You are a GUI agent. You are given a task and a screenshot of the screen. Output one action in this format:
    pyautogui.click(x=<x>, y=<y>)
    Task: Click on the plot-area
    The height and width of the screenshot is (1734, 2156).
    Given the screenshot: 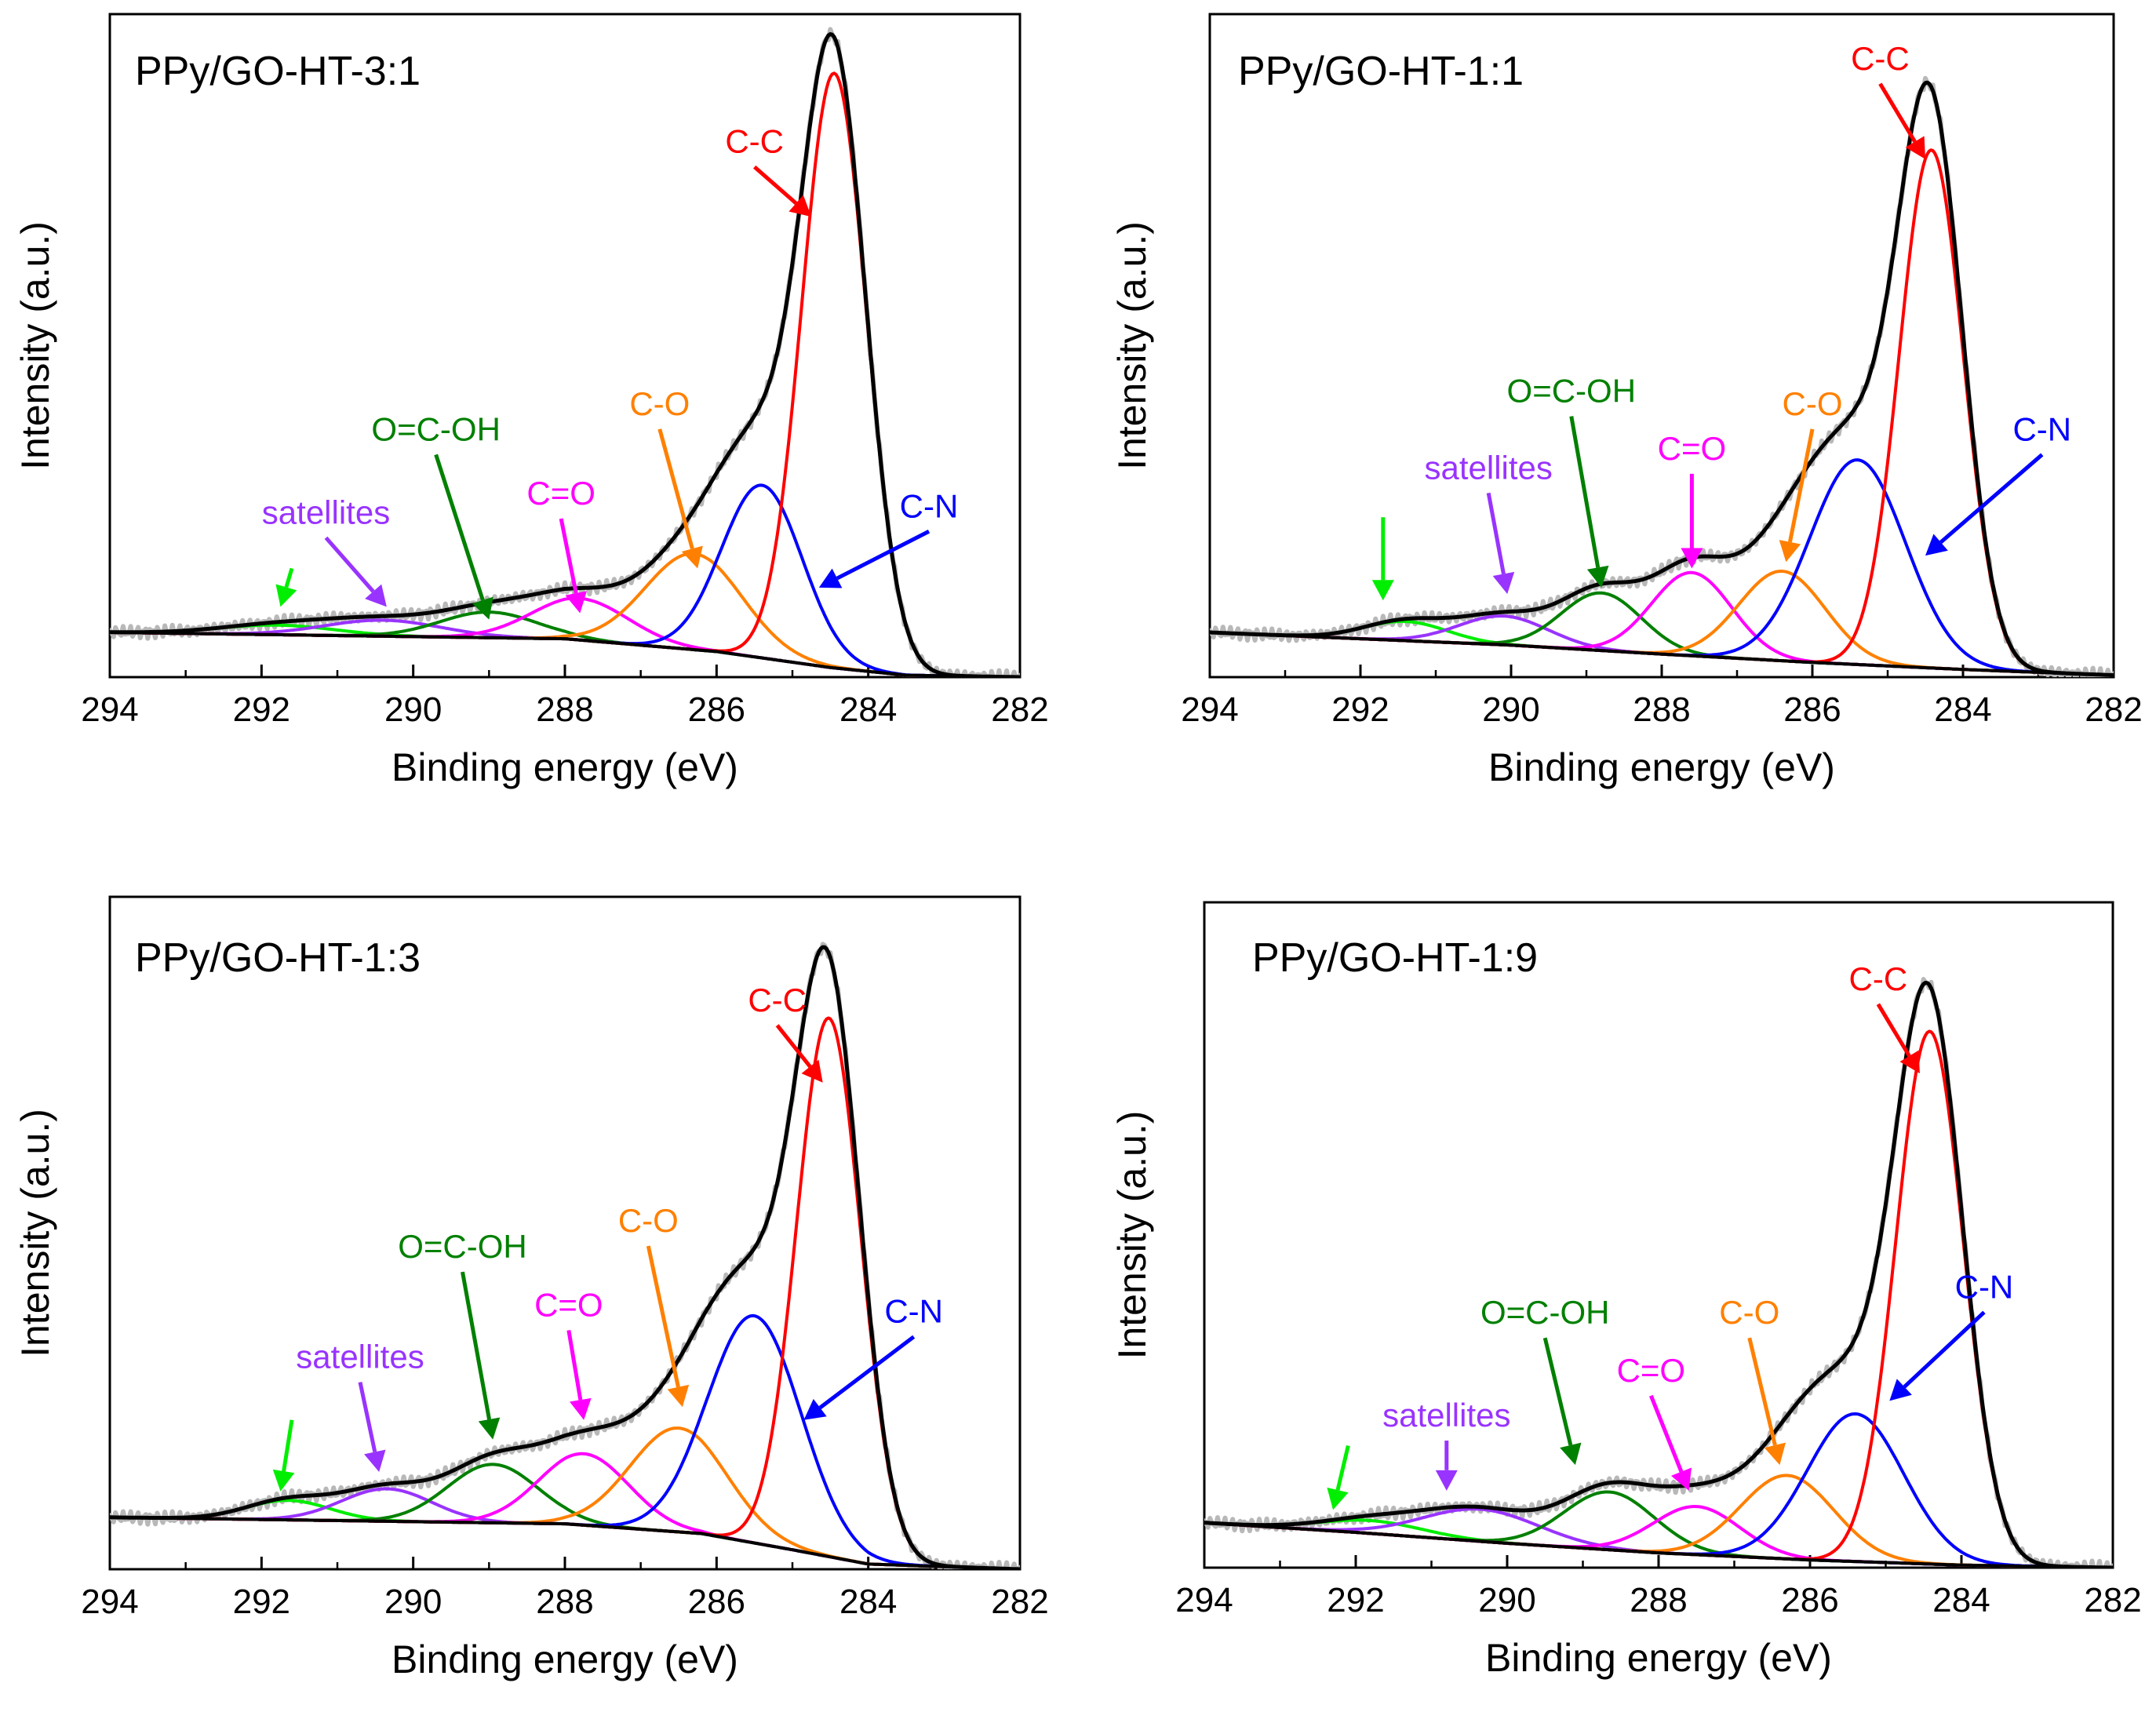 What is the action you would take?
    pyautogui.click(x=1658, y=1272)
    